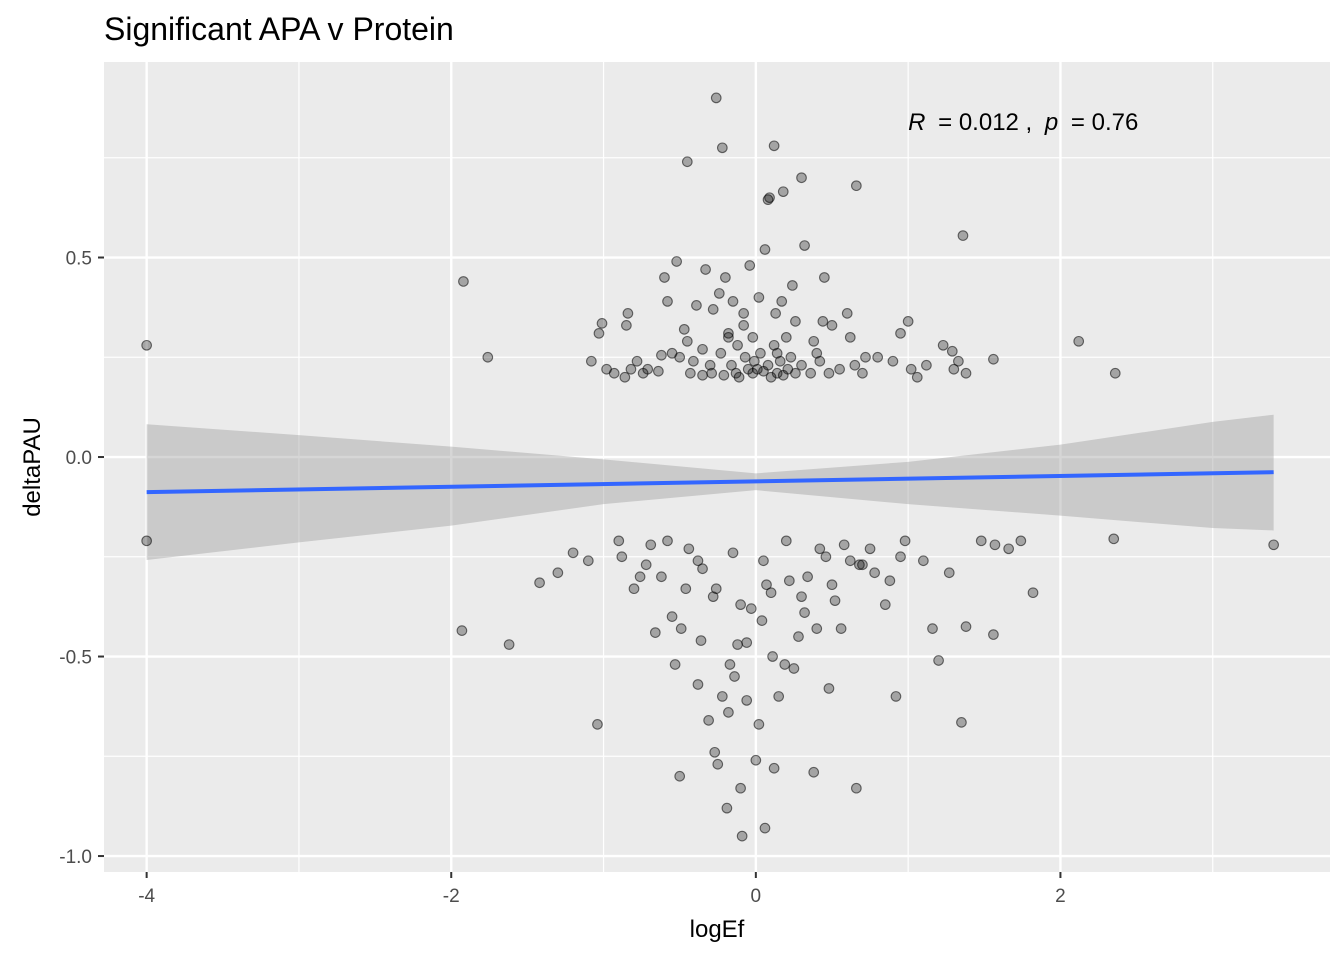 The height and width of the screenshot is (960, 1344). Describe the element at coordinates (756, 896) in the screenshot. I see `x-tick-label: 0` at that location.